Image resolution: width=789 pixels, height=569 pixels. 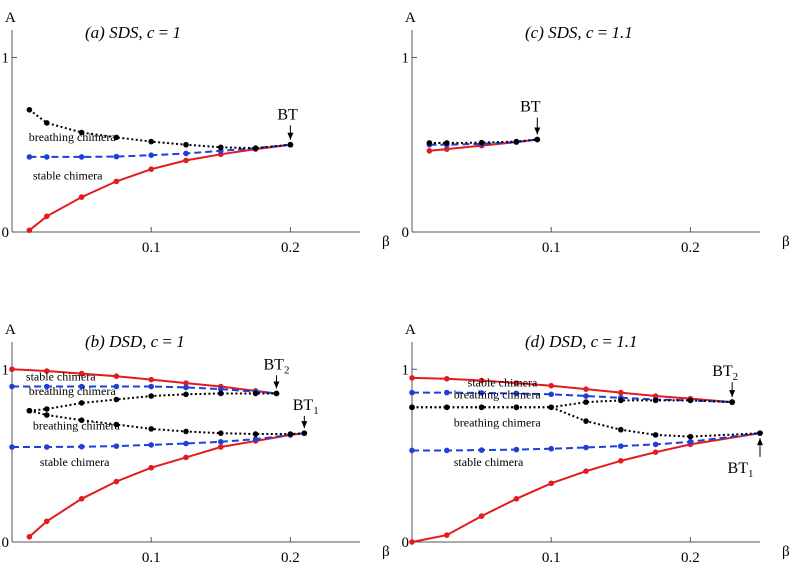 What do you see at coordinates (316, 411) in the screenshot?
I see `bt-label-subscript: 1` at bounding box center [316, 411].